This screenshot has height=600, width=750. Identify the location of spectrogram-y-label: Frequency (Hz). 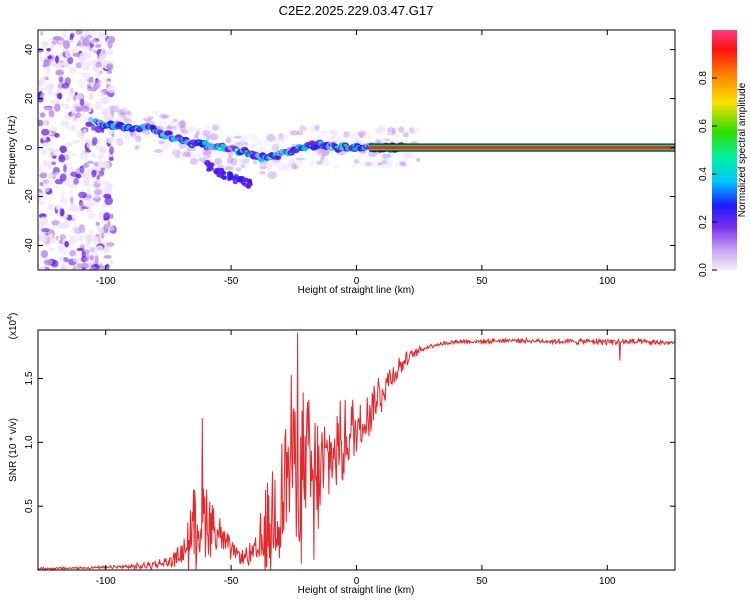
(12, 150).